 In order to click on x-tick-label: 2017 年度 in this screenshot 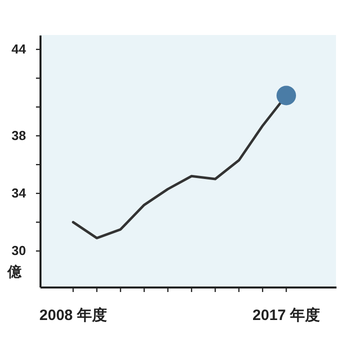, I will do `click(286, 315)`.